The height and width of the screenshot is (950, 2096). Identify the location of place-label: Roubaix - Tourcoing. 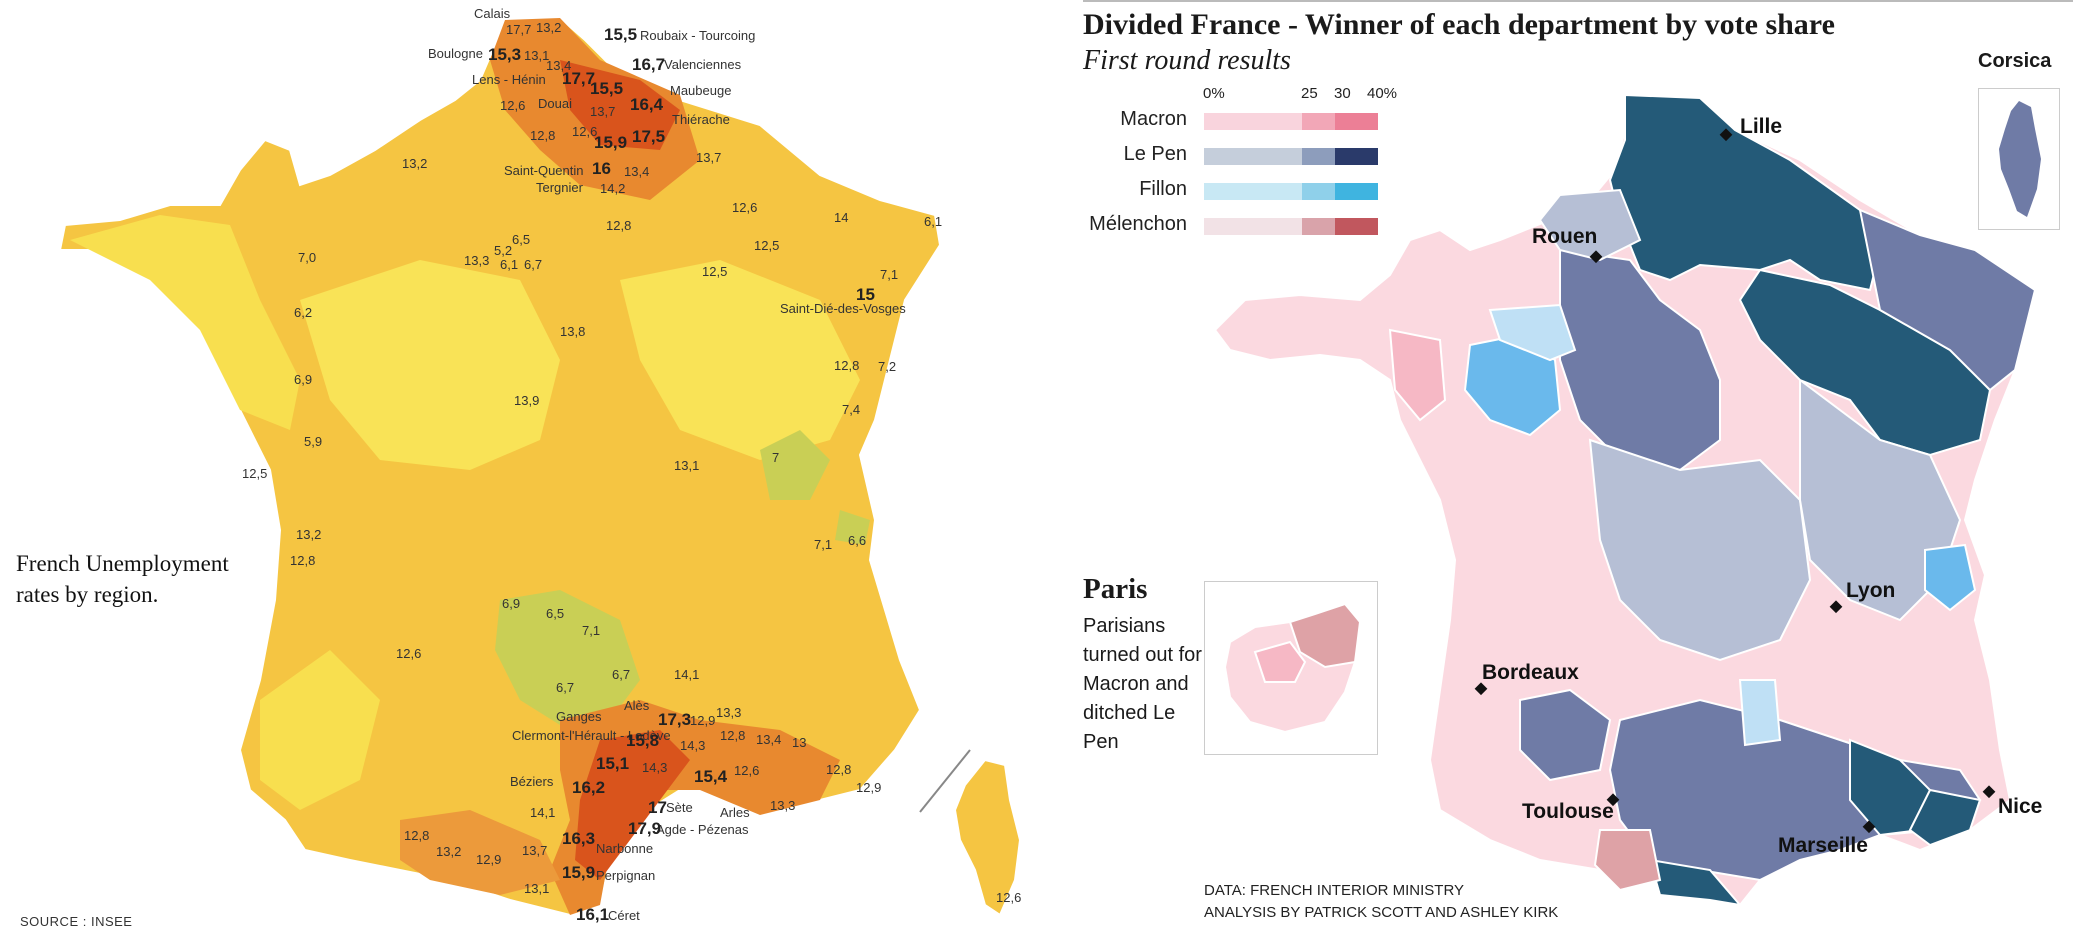
(697, 35).